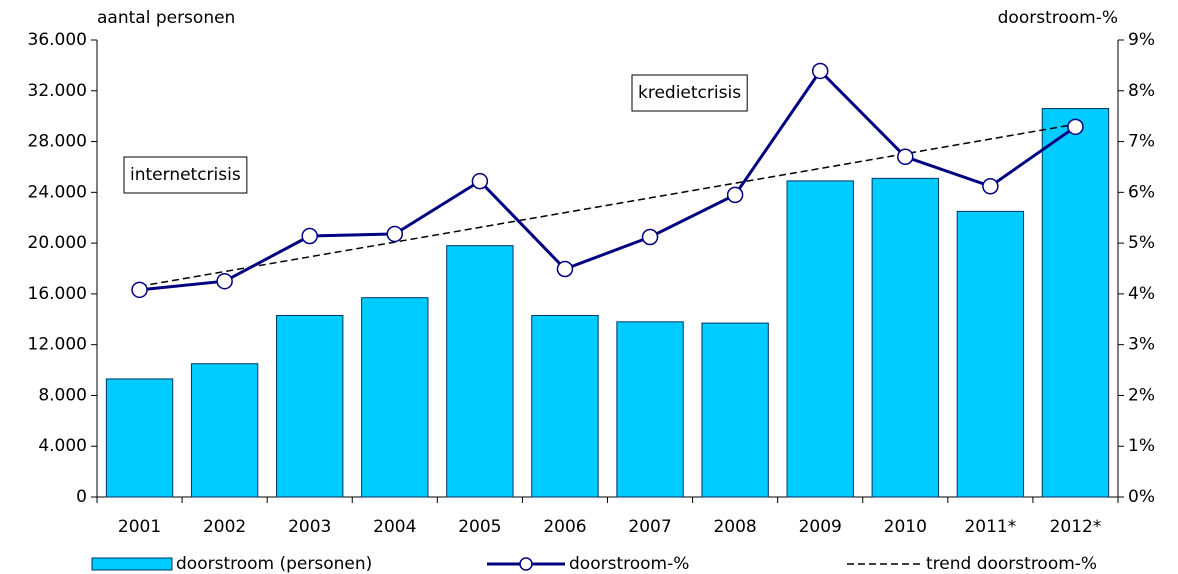 This screenshot has height=574, width=1178. Describe the element at coordinates (57, 192) in the screenshot. I see `y-tick-label: 24.000` at that location.